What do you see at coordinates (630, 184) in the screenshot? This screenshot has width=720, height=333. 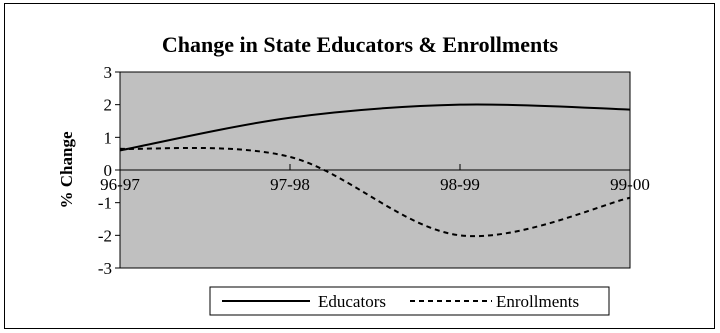 I see `x-tick-label: 99-00` at bounding box center [630, 184].